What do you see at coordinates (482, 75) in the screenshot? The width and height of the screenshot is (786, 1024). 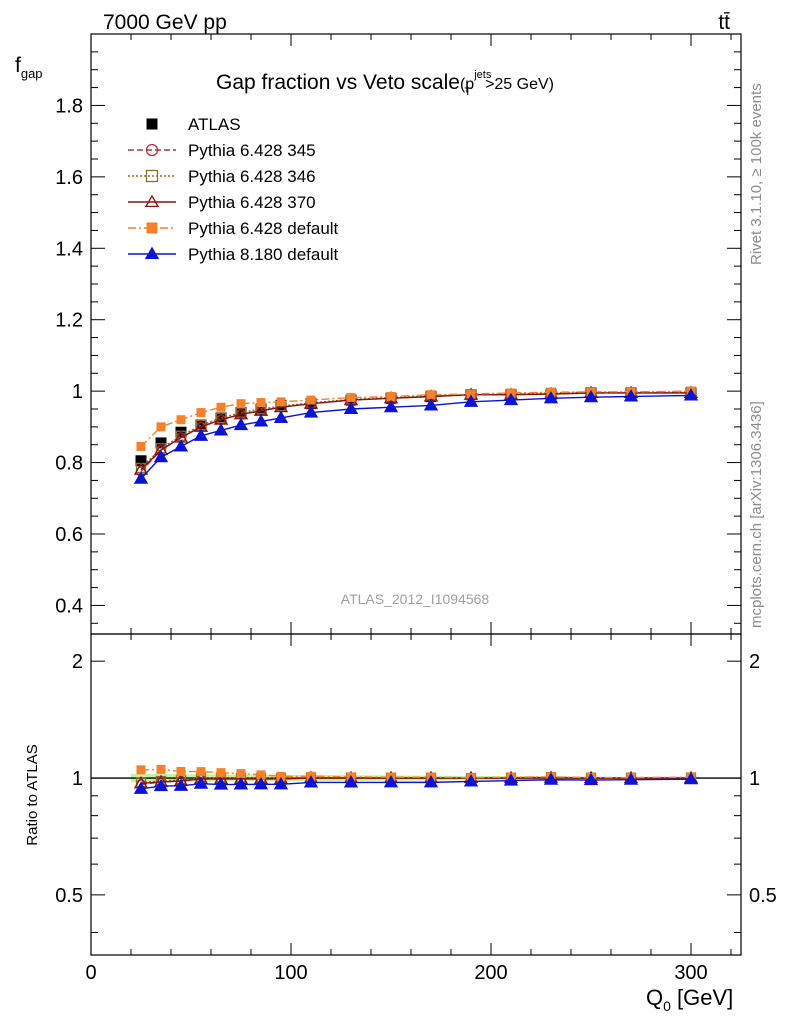 I see `chart-title-sup: jets` at bounding box center [482, 75].